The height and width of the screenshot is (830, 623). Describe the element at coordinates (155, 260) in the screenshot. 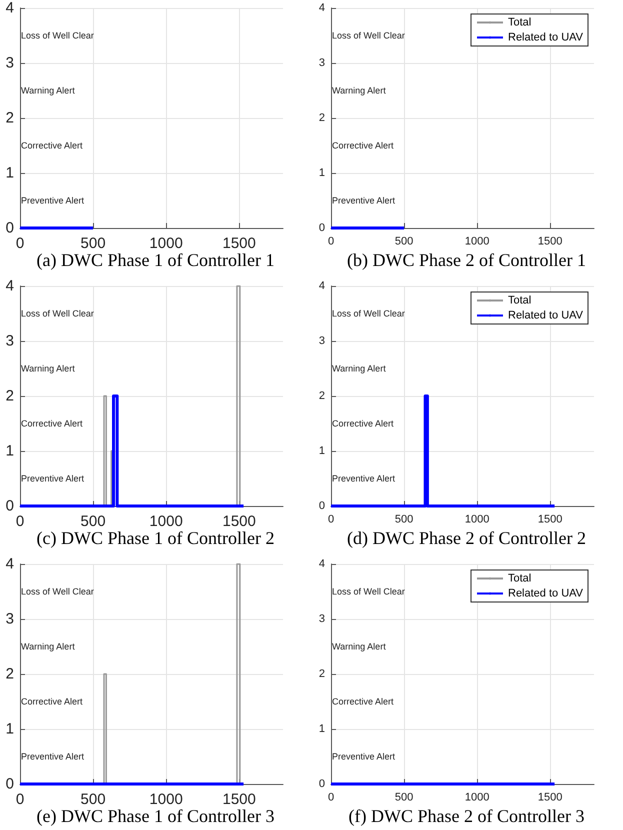

I see `text: (a) DWC Phase 1 of Controller 1` at that location.